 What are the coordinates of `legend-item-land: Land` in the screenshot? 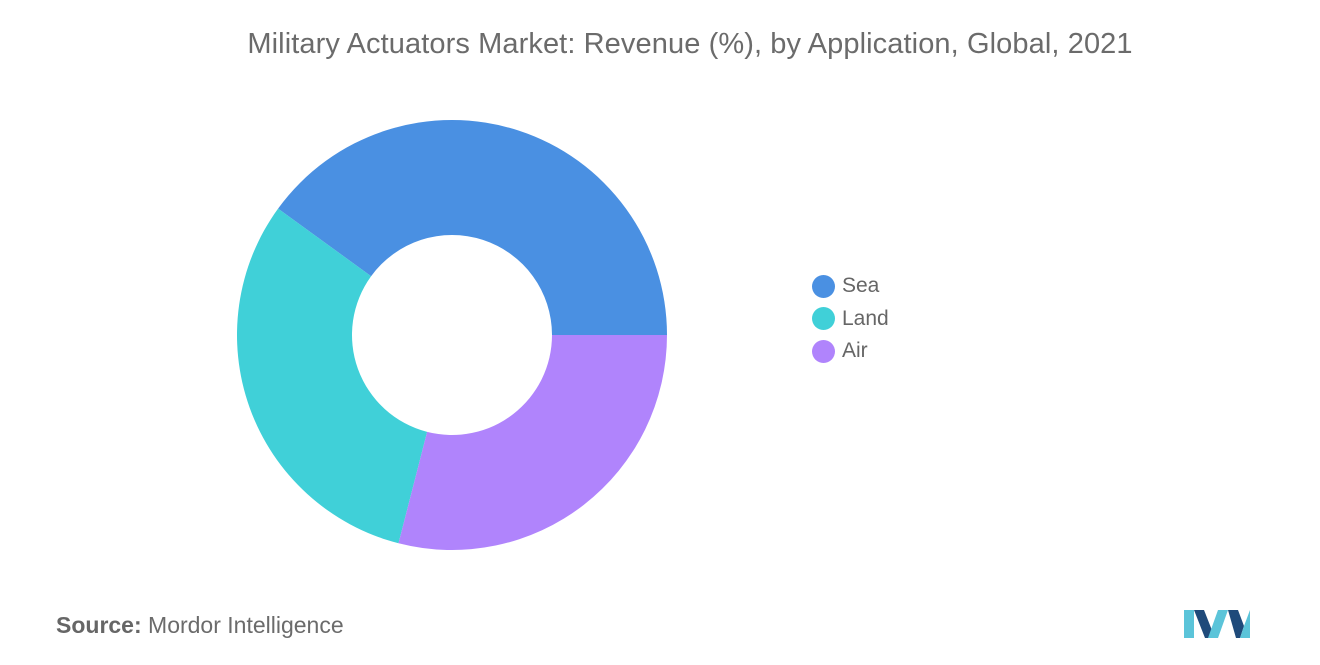 It's located at (850, 319).